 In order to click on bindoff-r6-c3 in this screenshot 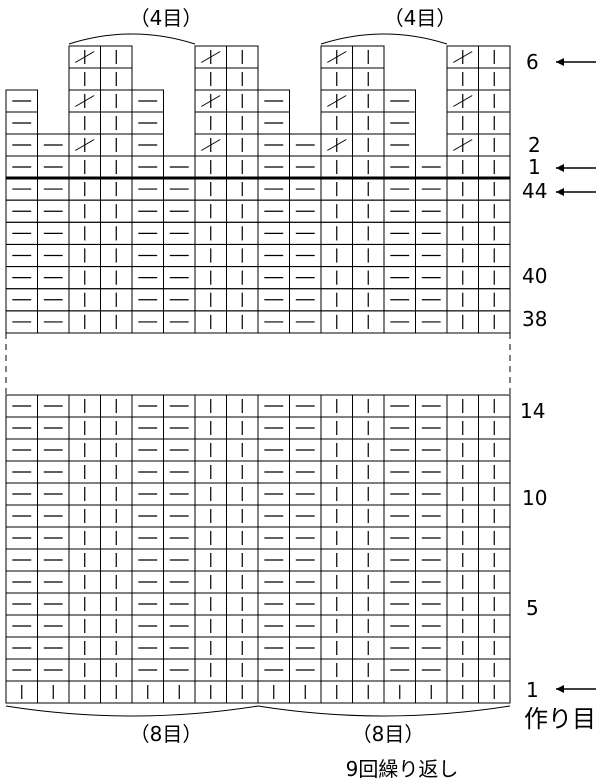, I will do `click(116, 57)`.